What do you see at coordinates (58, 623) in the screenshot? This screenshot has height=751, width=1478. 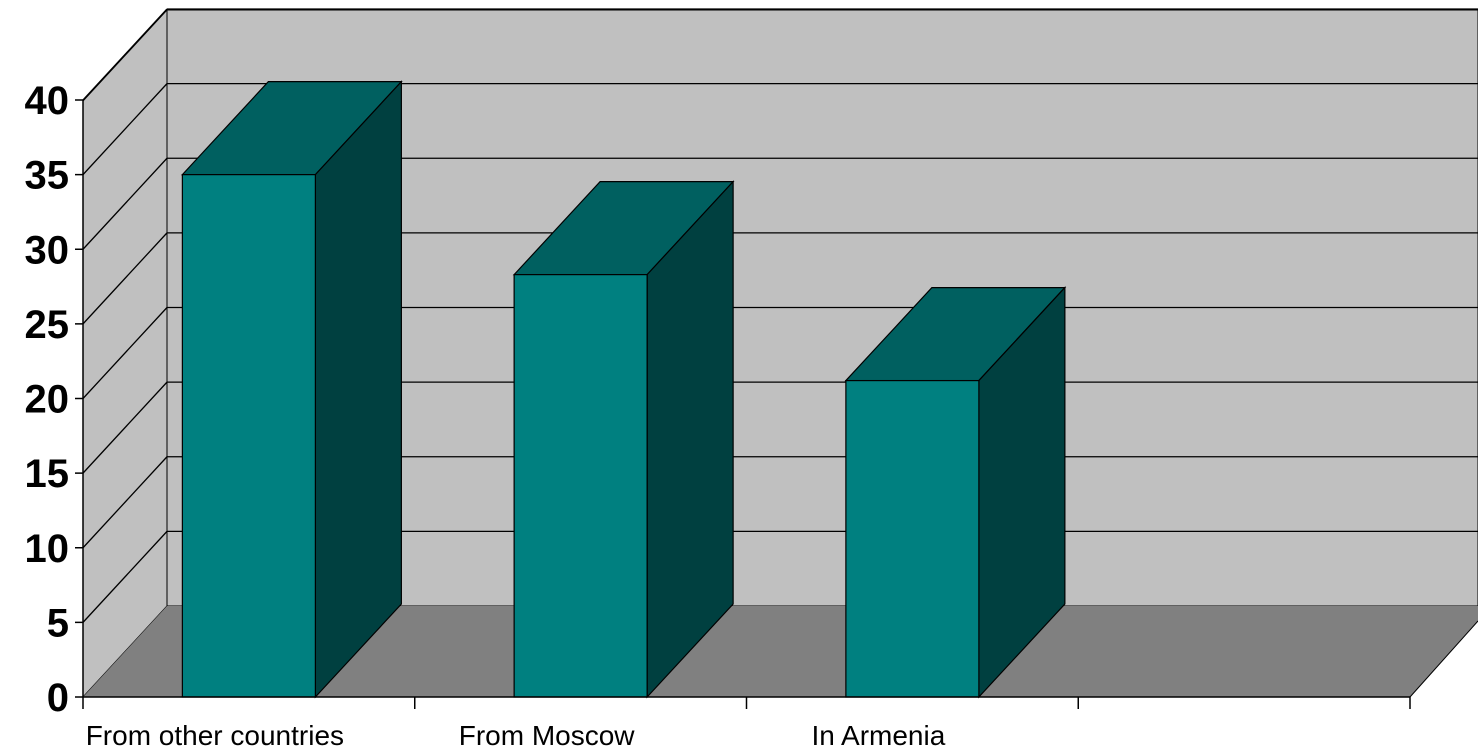 I see `y-tick-label: 5` at bounding box center [58, 623].